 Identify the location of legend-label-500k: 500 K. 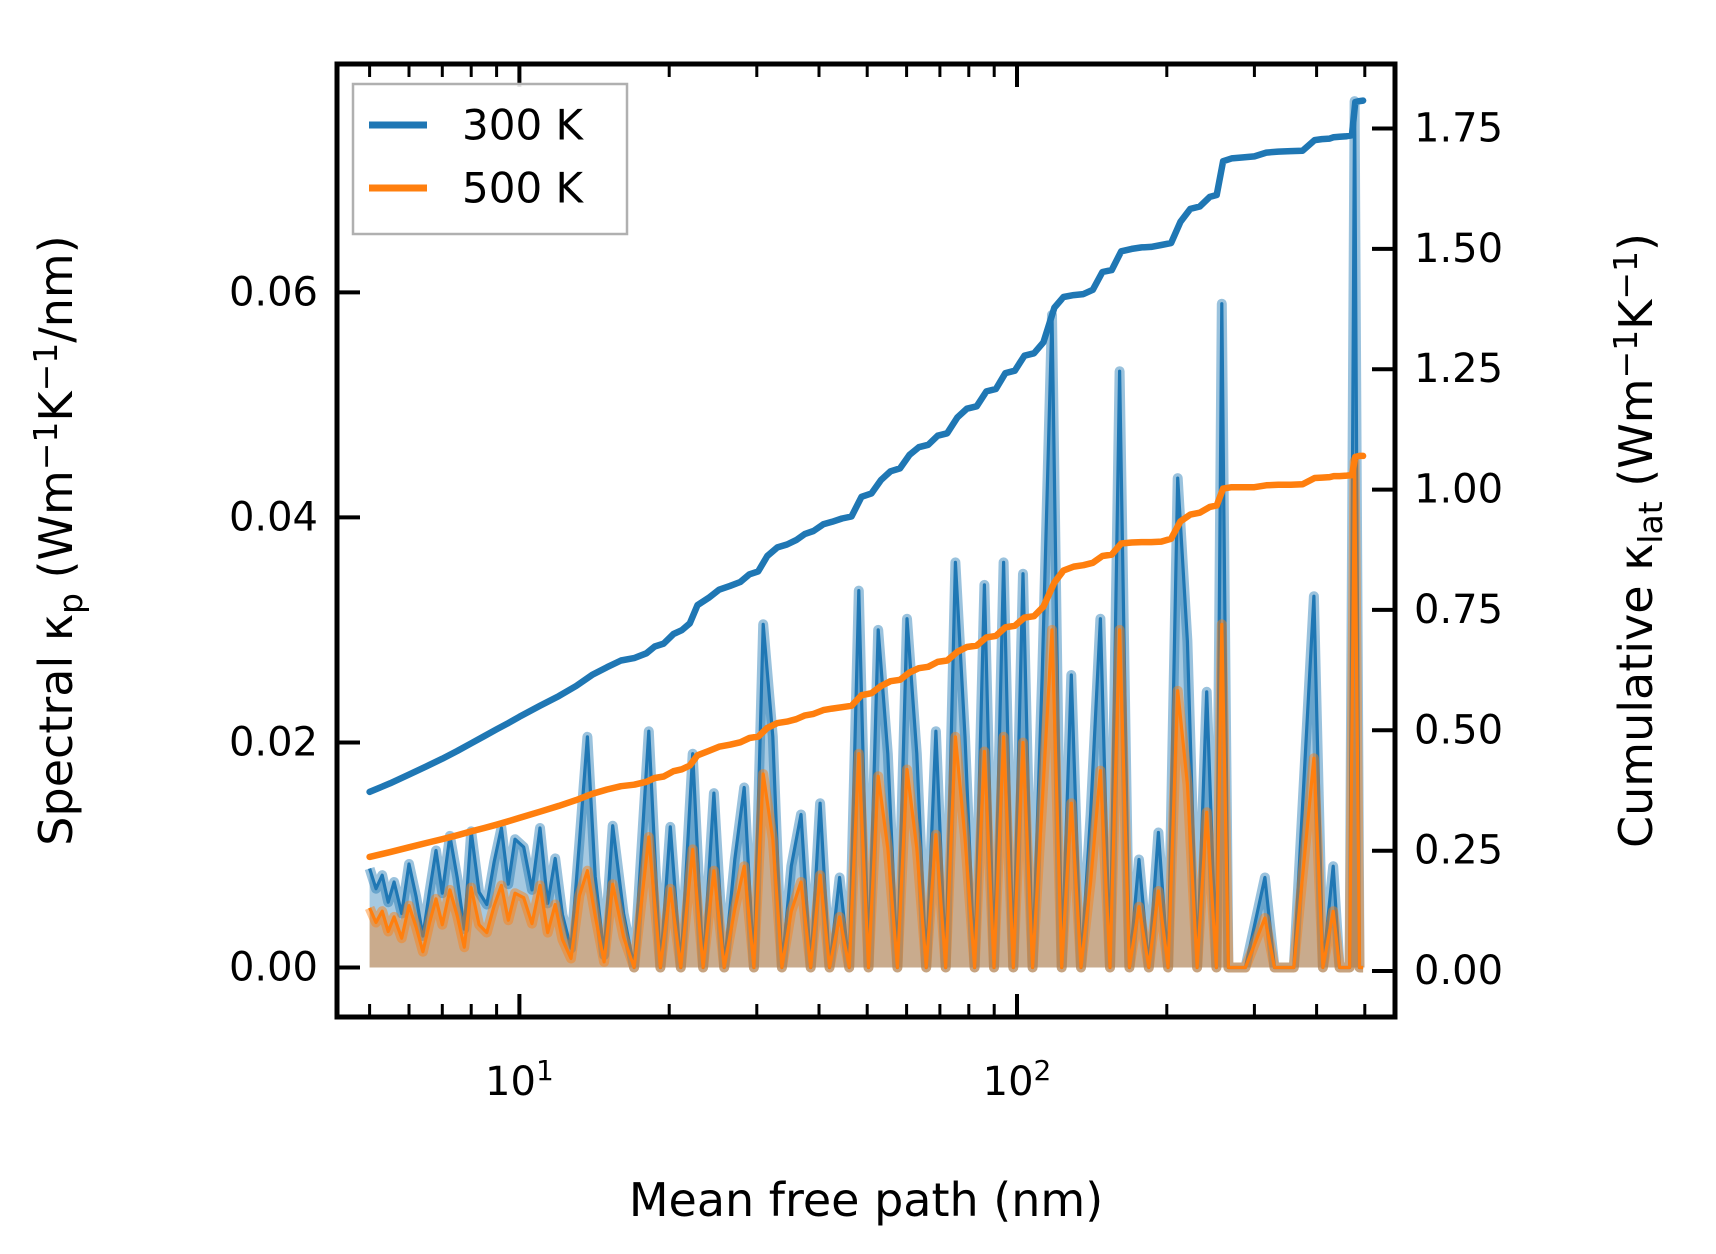
(523, 188).